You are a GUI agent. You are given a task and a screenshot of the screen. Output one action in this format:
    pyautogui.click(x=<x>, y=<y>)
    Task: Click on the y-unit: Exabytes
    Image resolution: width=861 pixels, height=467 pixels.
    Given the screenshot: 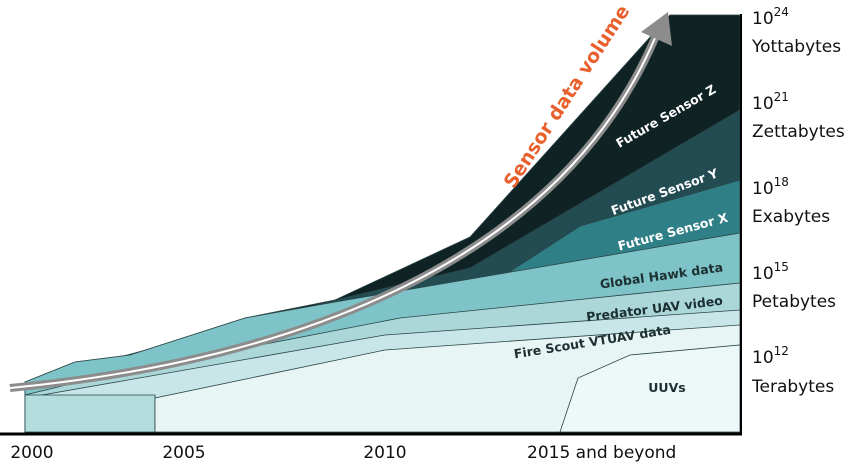 What is the action you would take?
    pyautogui.click(x=791, y=217)
    